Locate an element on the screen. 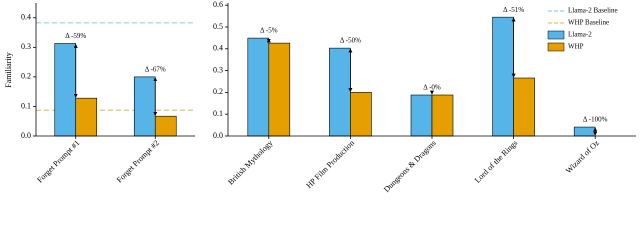 The height and width of the screenshot is (240, 640). delta-annotation: Δ -50% is located at coordinates (350, 41).